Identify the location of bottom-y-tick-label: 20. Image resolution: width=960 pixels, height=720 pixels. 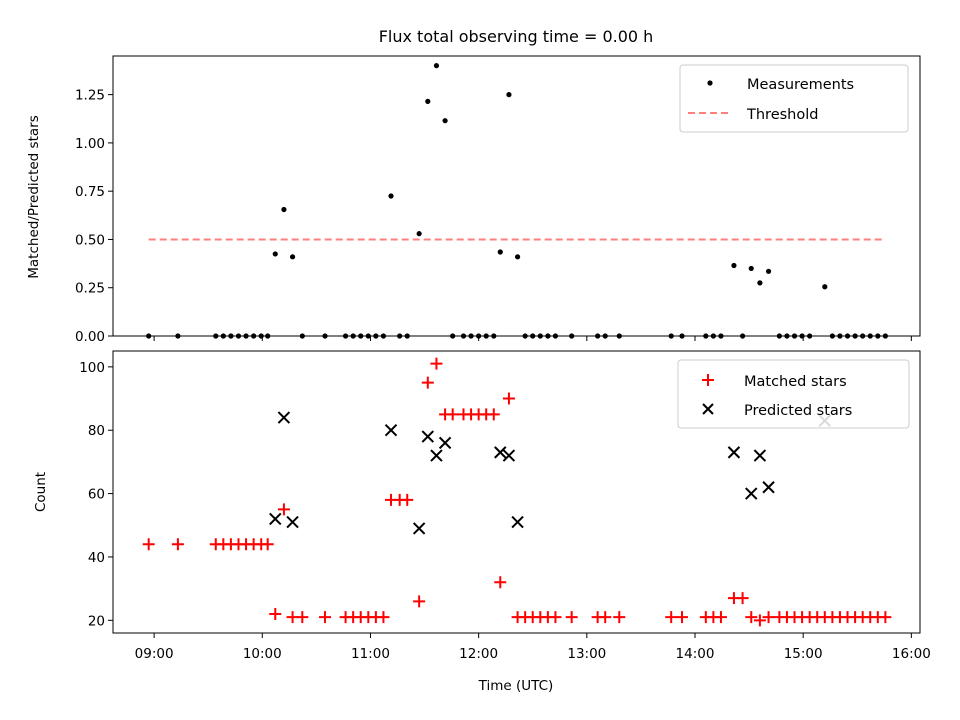
(96, 621).